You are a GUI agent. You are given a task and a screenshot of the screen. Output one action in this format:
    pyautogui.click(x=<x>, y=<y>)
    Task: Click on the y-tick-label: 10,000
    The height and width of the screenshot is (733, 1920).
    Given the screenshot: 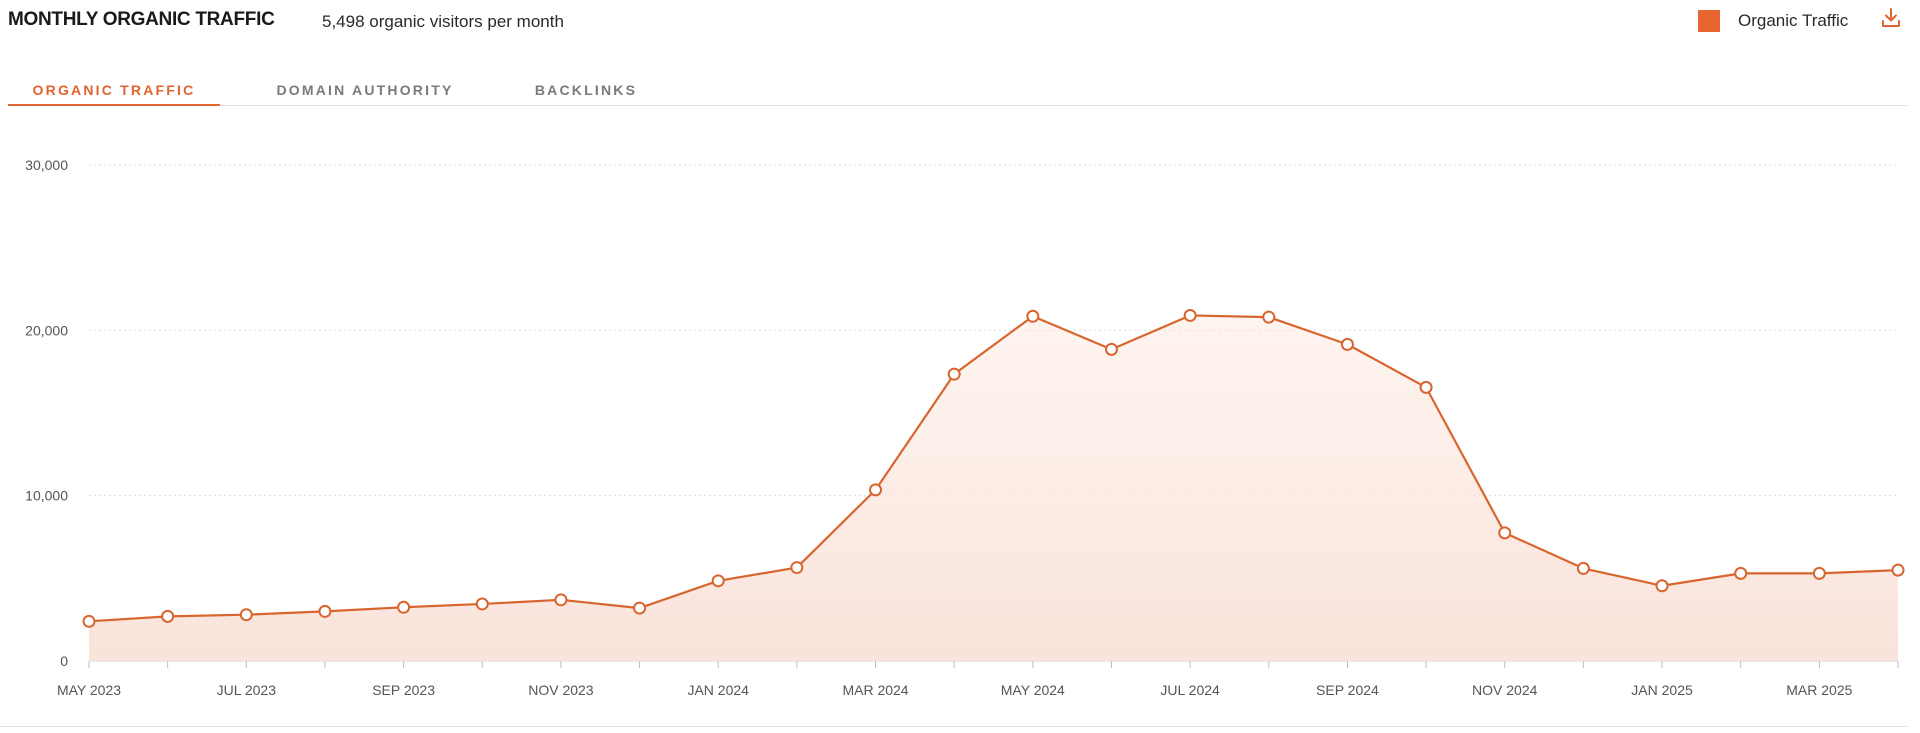 What is the action you would take?
    pyautogui.click(x=46, y=496)
    